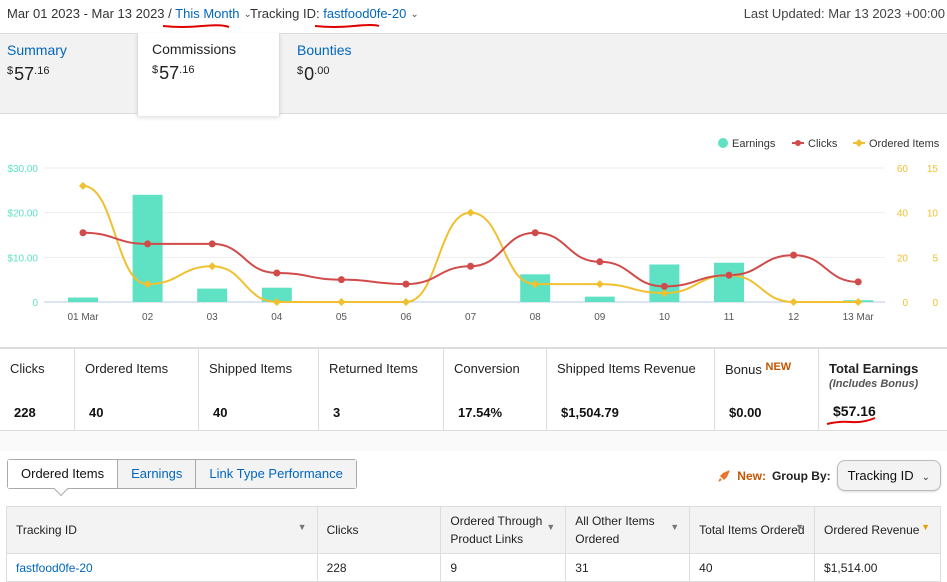  What do you see at coordinates (68, 74) in the screenshot?
I see `tab-summary: Summary $57.16` at bounding box center [68, 74].